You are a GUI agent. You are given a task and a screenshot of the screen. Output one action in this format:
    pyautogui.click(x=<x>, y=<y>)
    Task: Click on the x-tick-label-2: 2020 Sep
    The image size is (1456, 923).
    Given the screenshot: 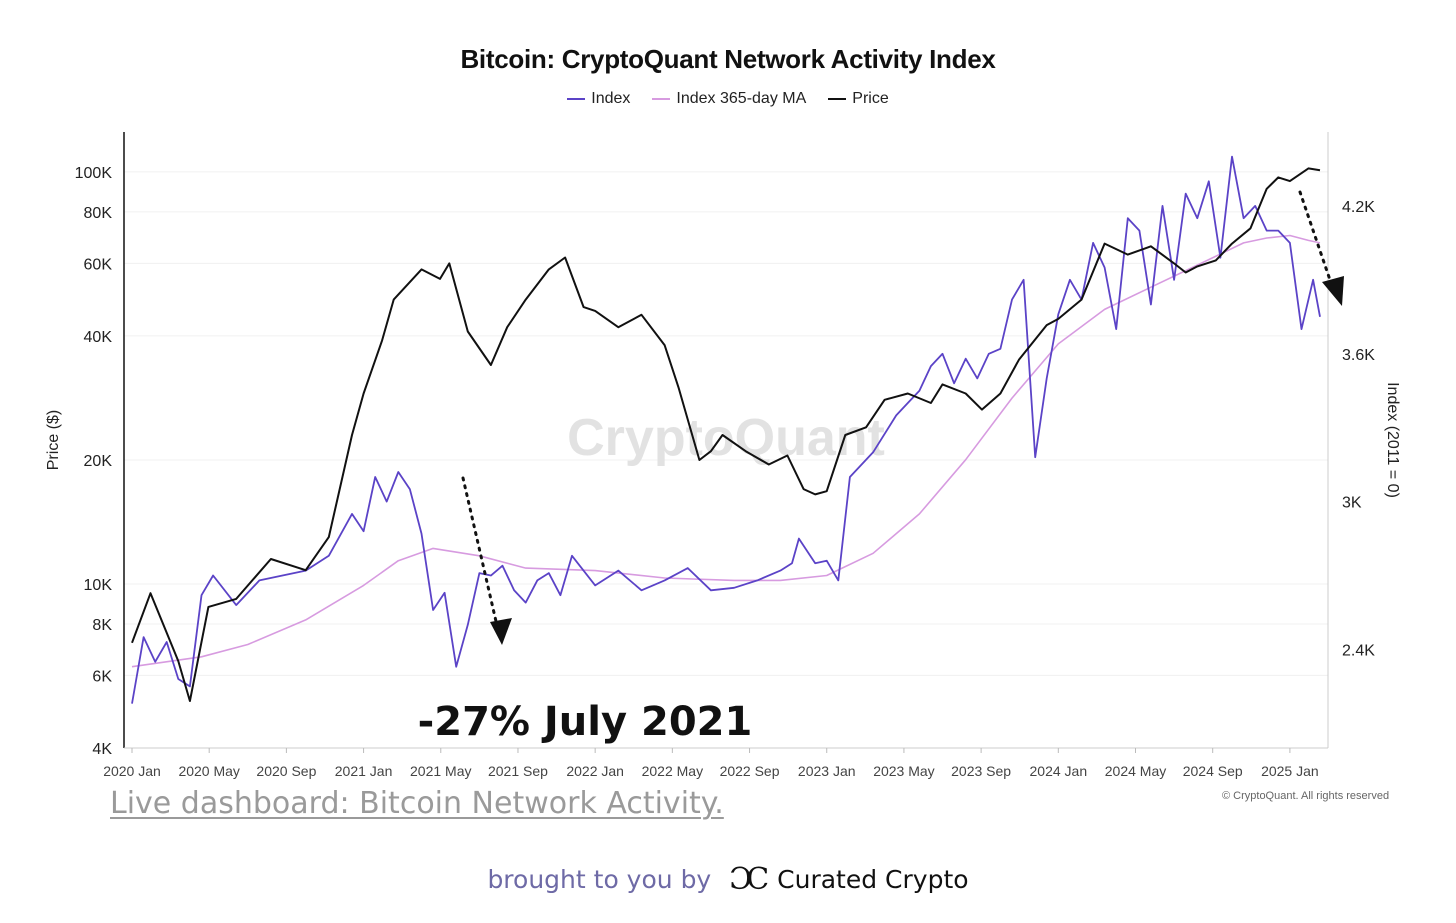 What is the action you would take?
    pyautogui.click(x=286, y=771)
    